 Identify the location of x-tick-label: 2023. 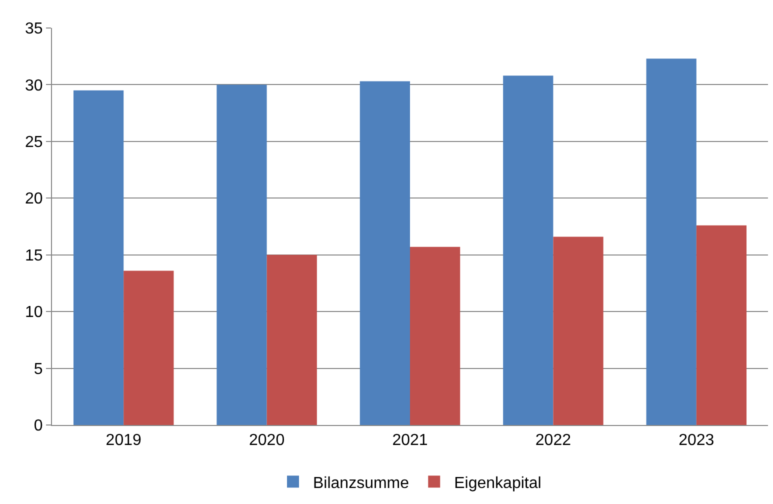
(696, 441).